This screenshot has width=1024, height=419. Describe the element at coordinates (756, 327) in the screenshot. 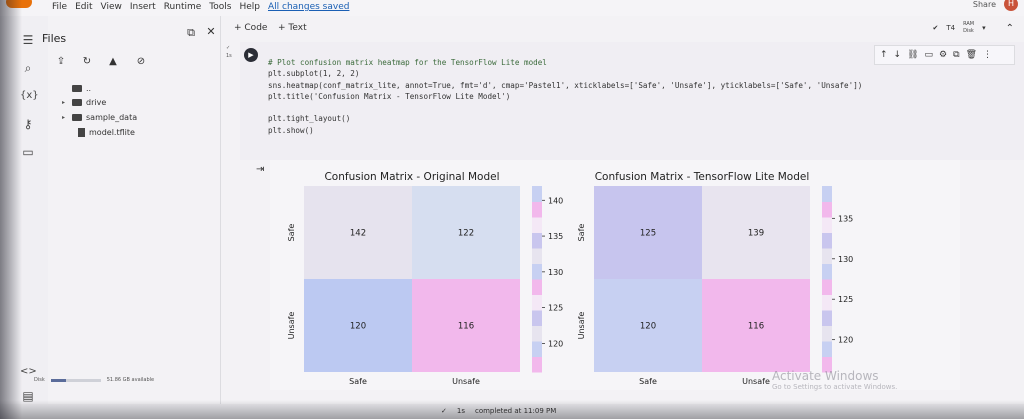

I see `heatmap-cell-value: 116` at that location.